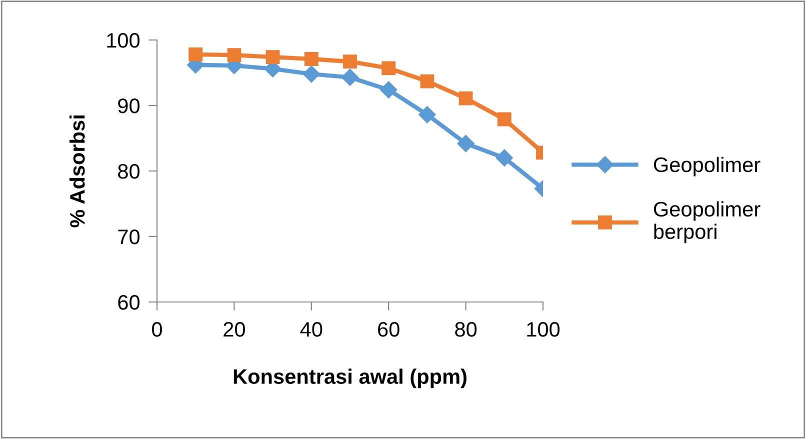  I want to click on y-axis-title: % Adsorbsi, so click(77, 172).